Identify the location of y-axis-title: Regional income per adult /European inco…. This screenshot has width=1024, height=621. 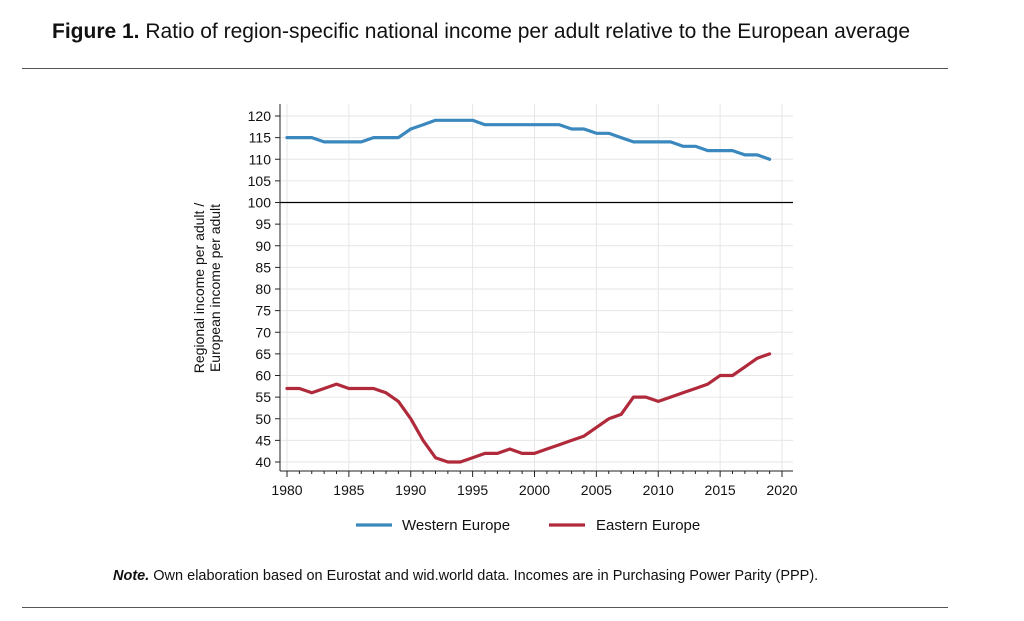
(207, 288).